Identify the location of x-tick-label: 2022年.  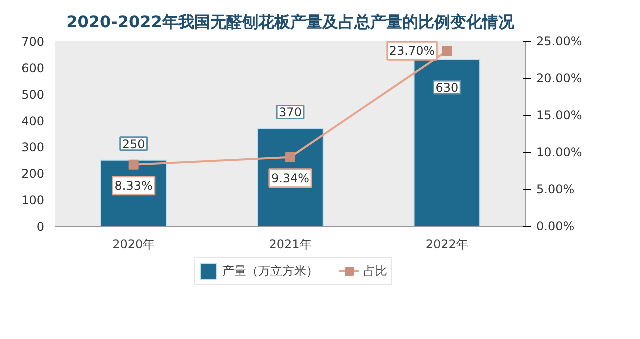
(447, 245).